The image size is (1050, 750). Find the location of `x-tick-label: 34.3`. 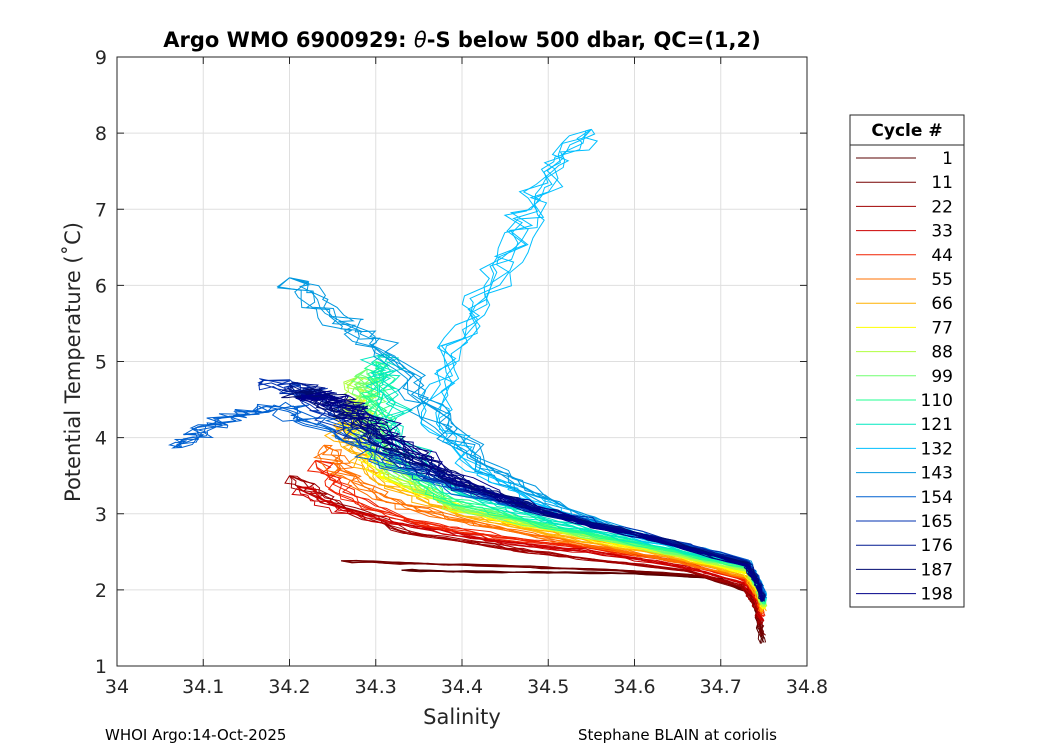

x-tick-label: 34.3 is located at coordinates (376, 687).